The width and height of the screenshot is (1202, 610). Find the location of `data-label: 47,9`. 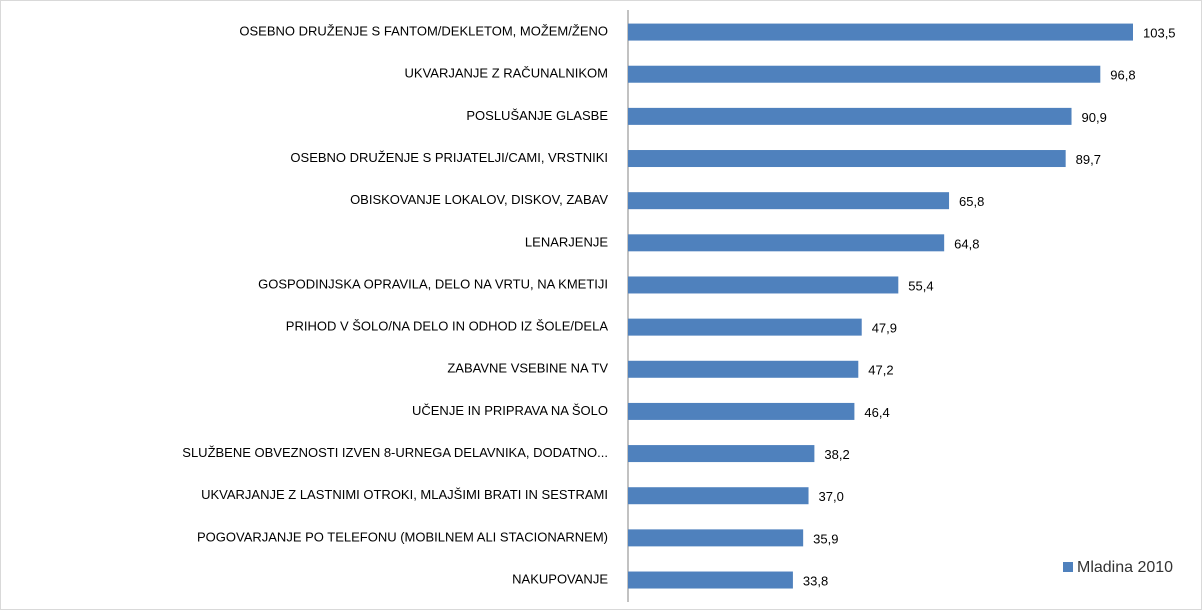

data-label: 47,9 is located at coordinates (884, 328).